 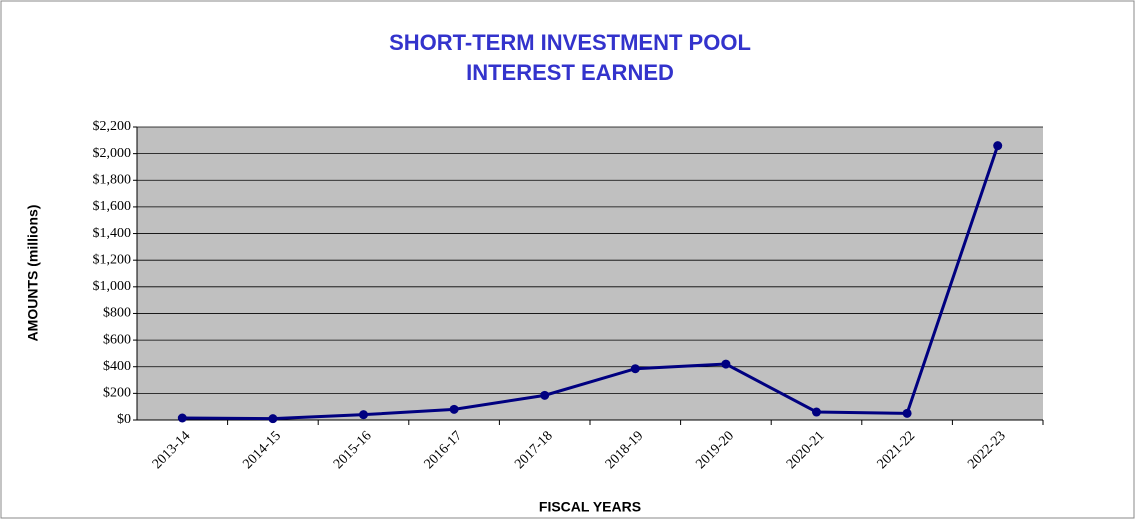 What do you see at coordinates (112, 153) in the screenshot?
I see `y-tick-label: $2,000` at bounding box center [112, 153].